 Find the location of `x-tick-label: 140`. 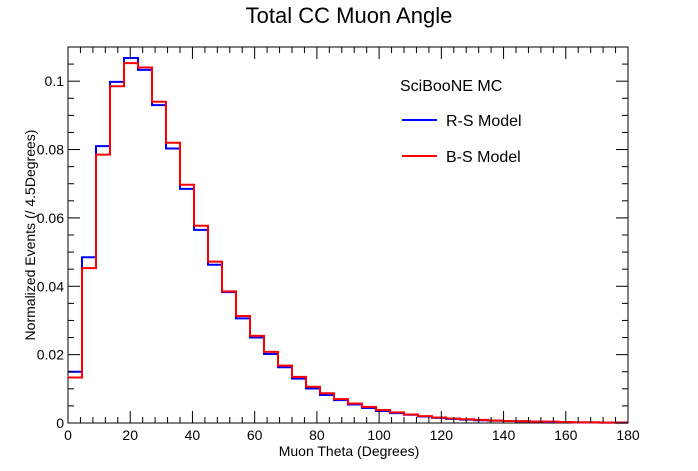

x-tick-label: 140 is located at coordinates (504, 435).